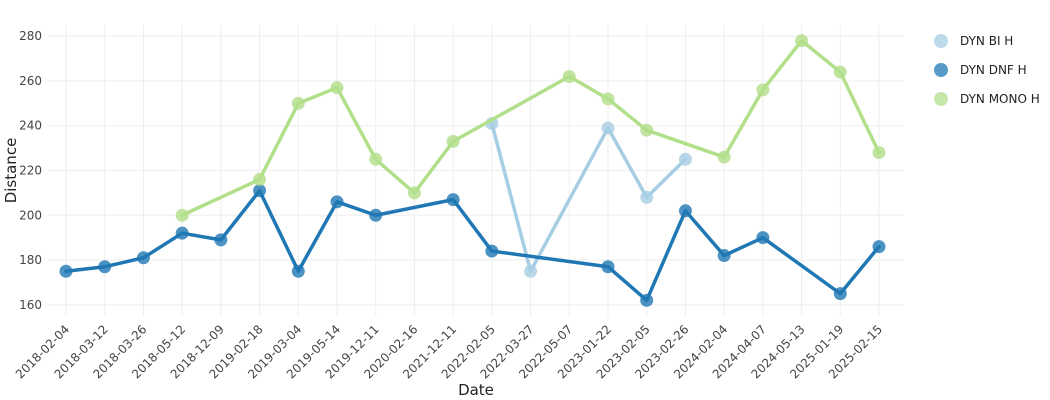  I want to click on legend-item: DYN MONO H, so click(987, 99).